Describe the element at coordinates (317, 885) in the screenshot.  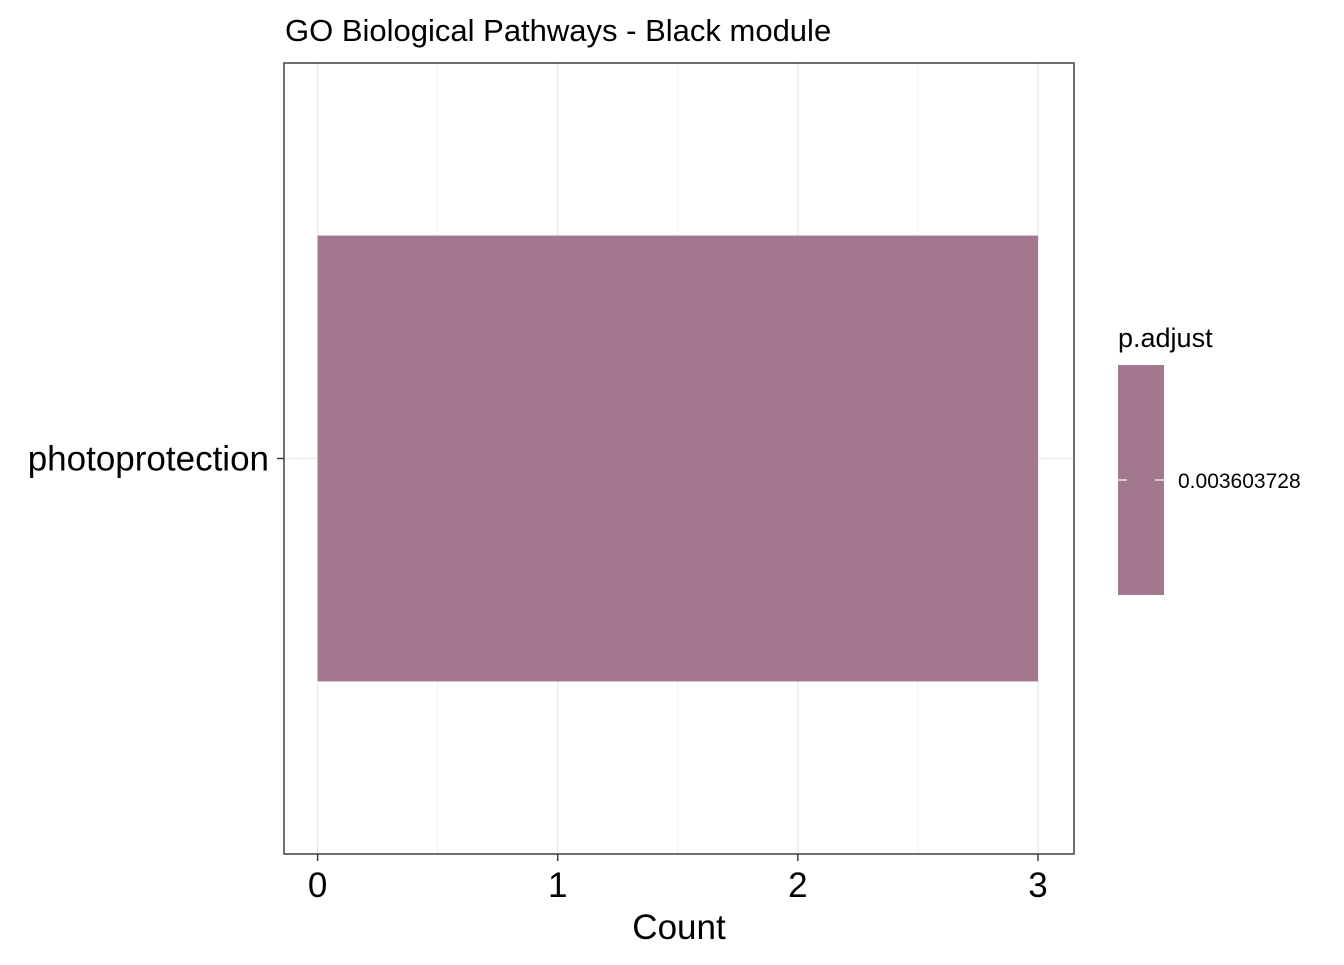
I see `x-tick-label: 0` at that location.